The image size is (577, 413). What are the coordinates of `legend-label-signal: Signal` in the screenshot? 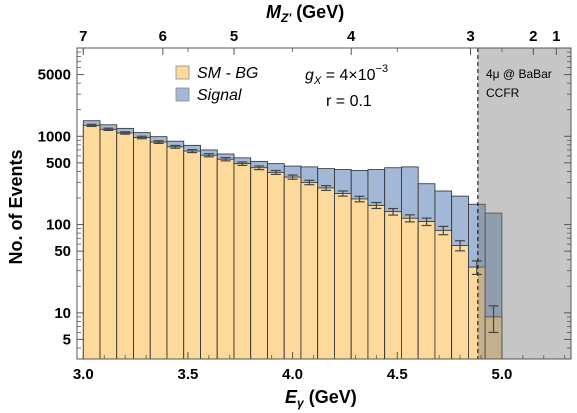 It's located at (219, 95).